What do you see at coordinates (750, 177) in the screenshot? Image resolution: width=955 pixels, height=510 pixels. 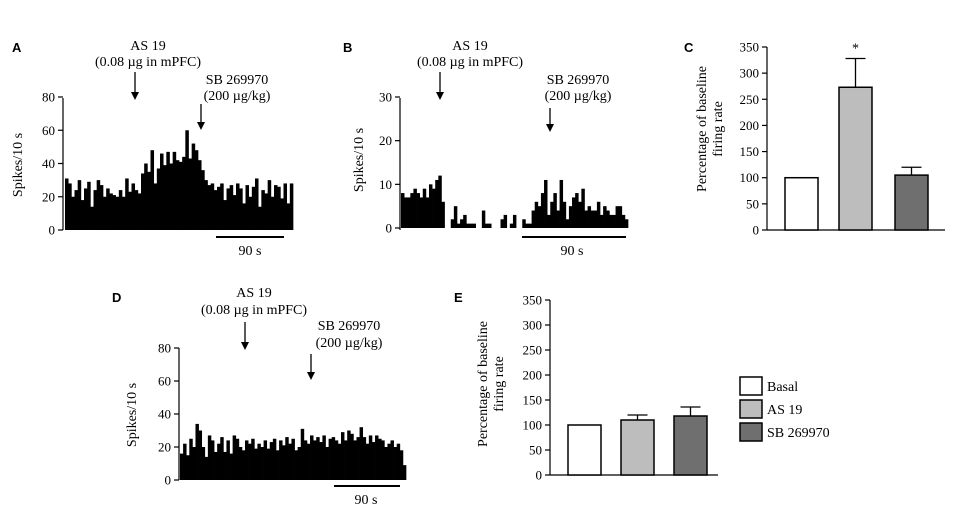 I see `y-tick-label: 100` at bounding box center [750, 177].